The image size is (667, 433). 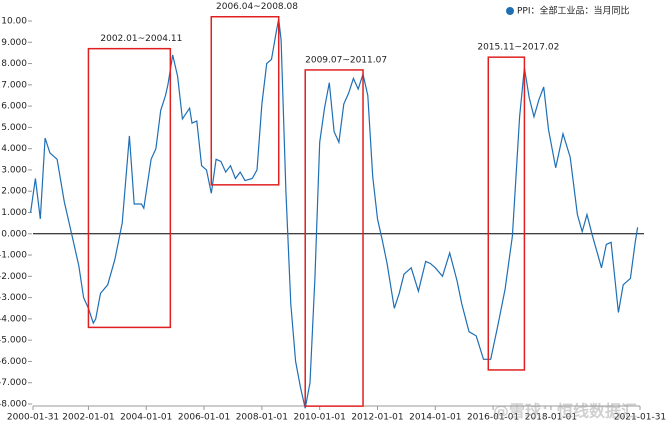 I want to click on x-tick-label: 2021-01-31, so click(x=640, y=418).